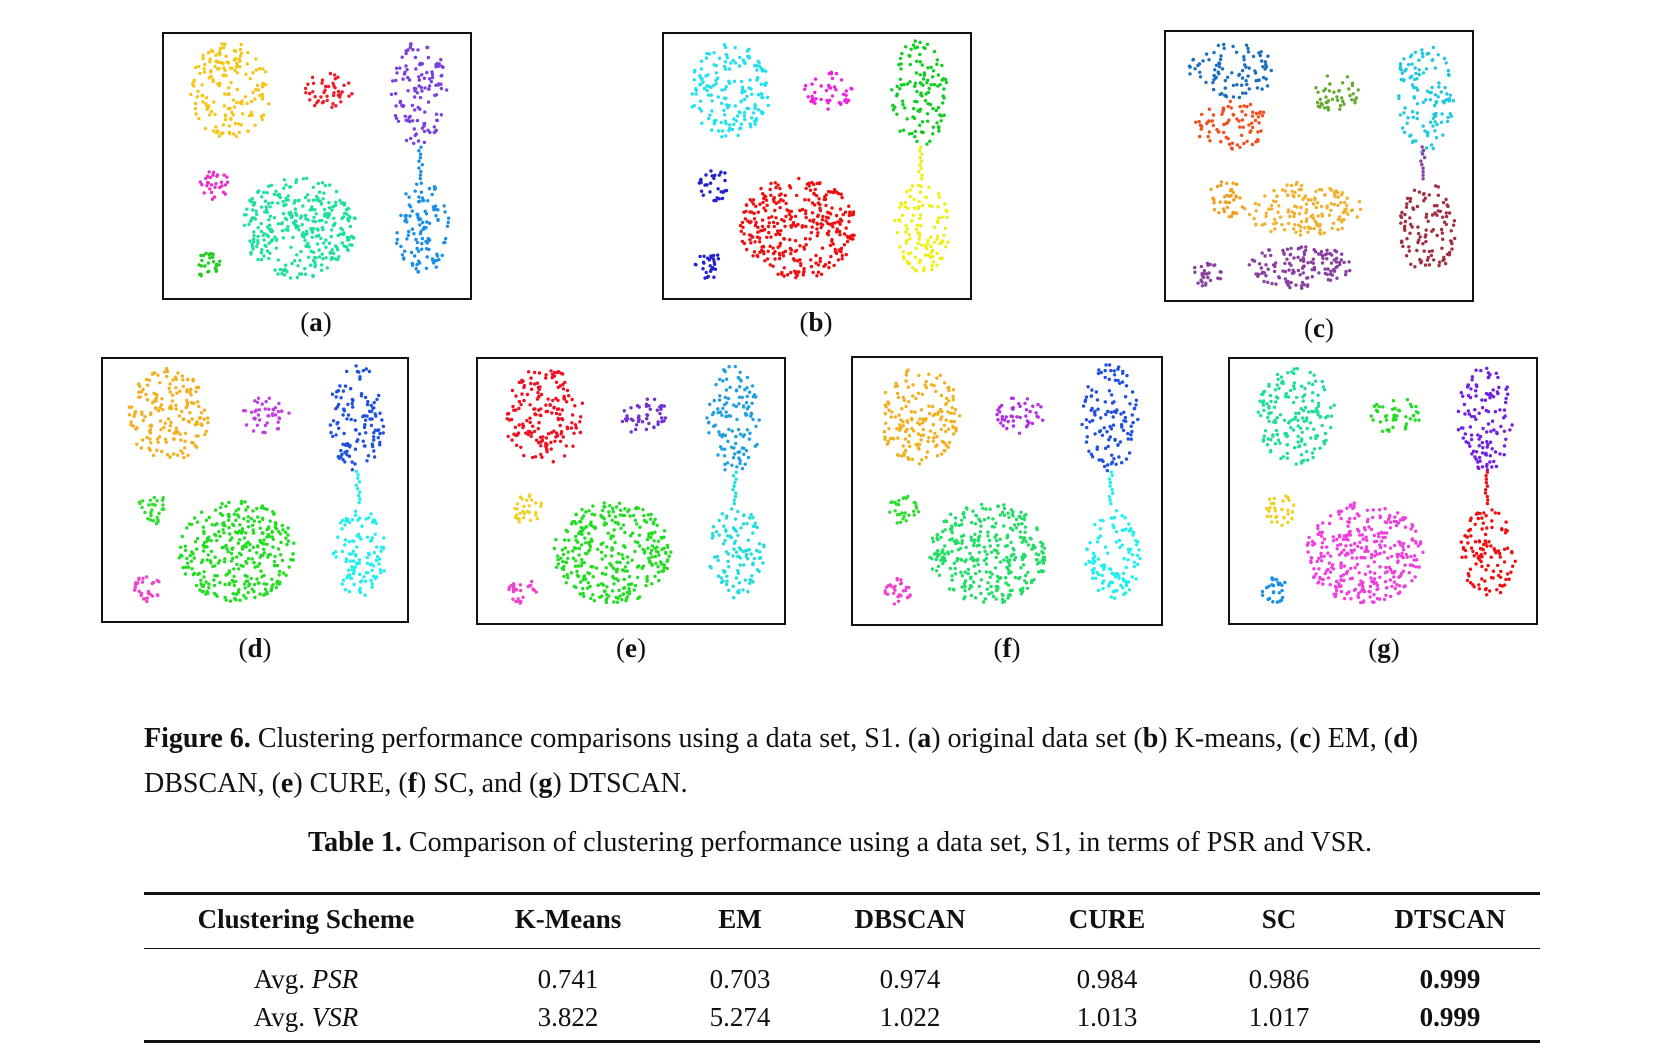  Describe the element at coordinates (740, 1017) in the screenshot. I see `vsr-em: 5.274` at that location.